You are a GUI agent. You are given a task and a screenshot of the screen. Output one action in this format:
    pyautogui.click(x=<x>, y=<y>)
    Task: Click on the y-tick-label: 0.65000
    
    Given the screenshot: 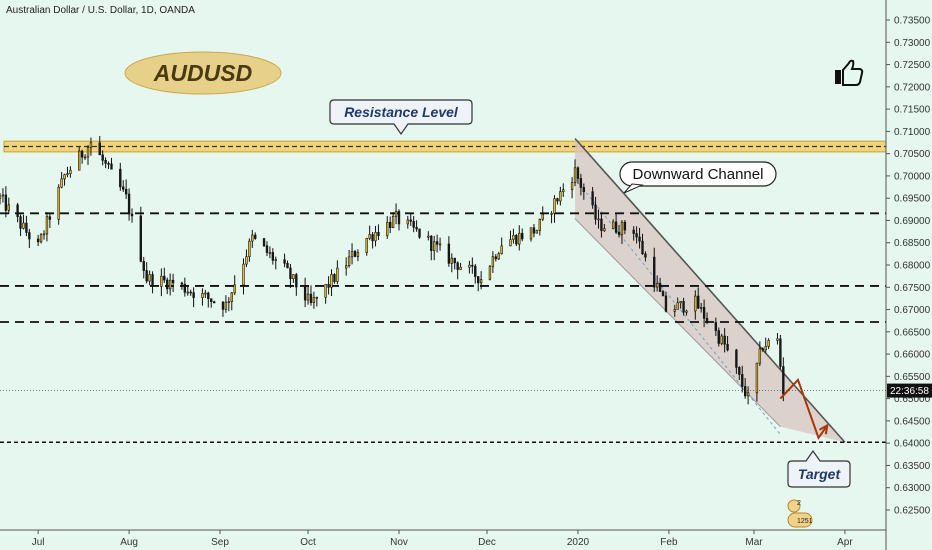 What is the action you would take?
    pyautogui.click(x=912, y=399)
    